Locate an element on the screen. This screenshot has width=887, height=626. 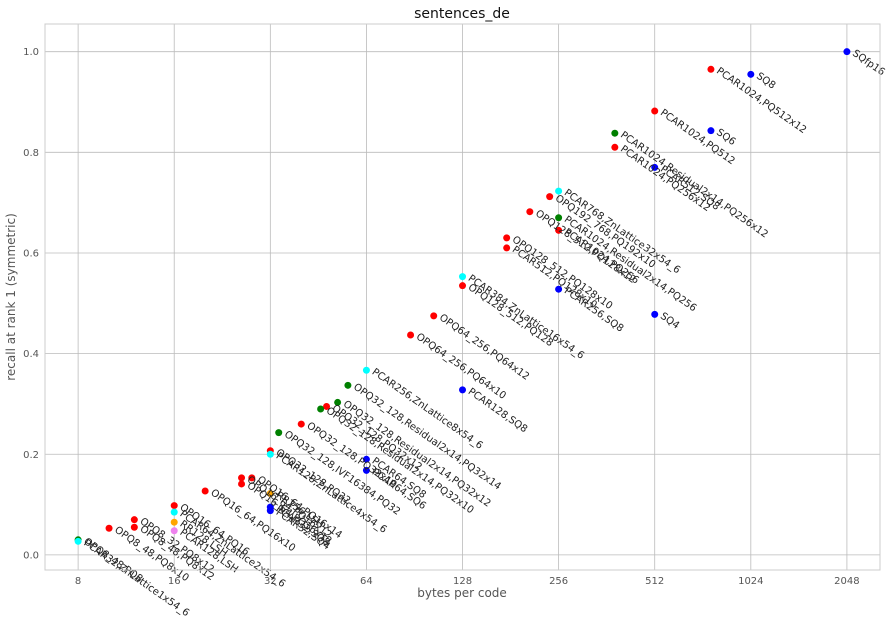
x-tick-label: 512 is located at coordinates (654, 581).